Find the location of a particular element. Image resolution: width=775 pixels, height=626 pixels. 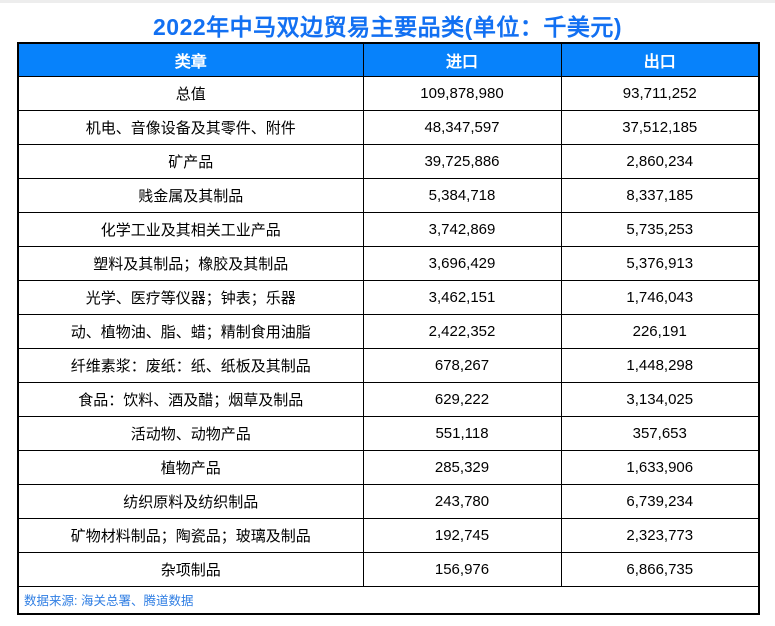

table-row: 总值 109,878,980 93,711,252 is located at coordinates (388, 93).